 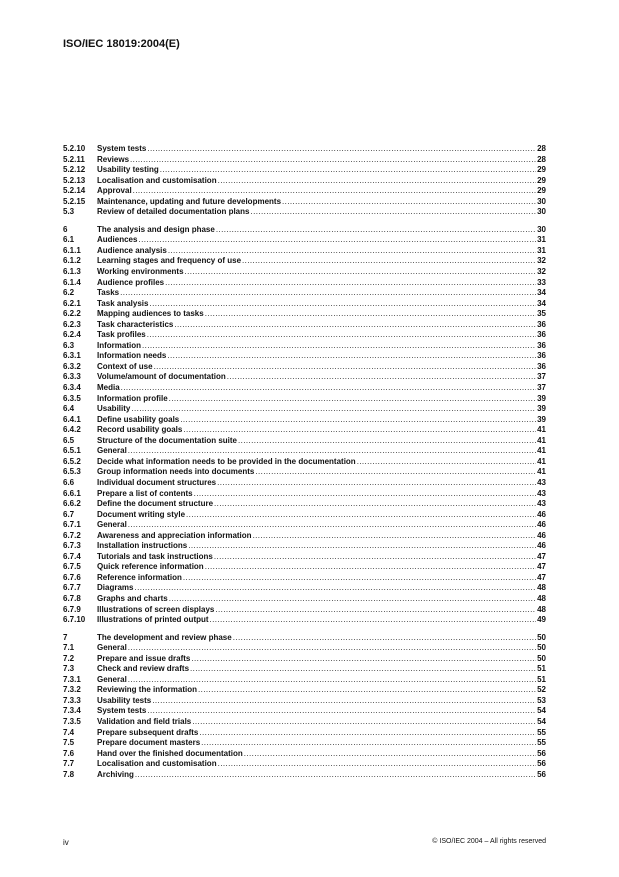 What do you see at coordinates (304, 272) in the screenshot?
I see `toc-entry: 6.1.3 Working environments 32` at bounding box center [304, 272].